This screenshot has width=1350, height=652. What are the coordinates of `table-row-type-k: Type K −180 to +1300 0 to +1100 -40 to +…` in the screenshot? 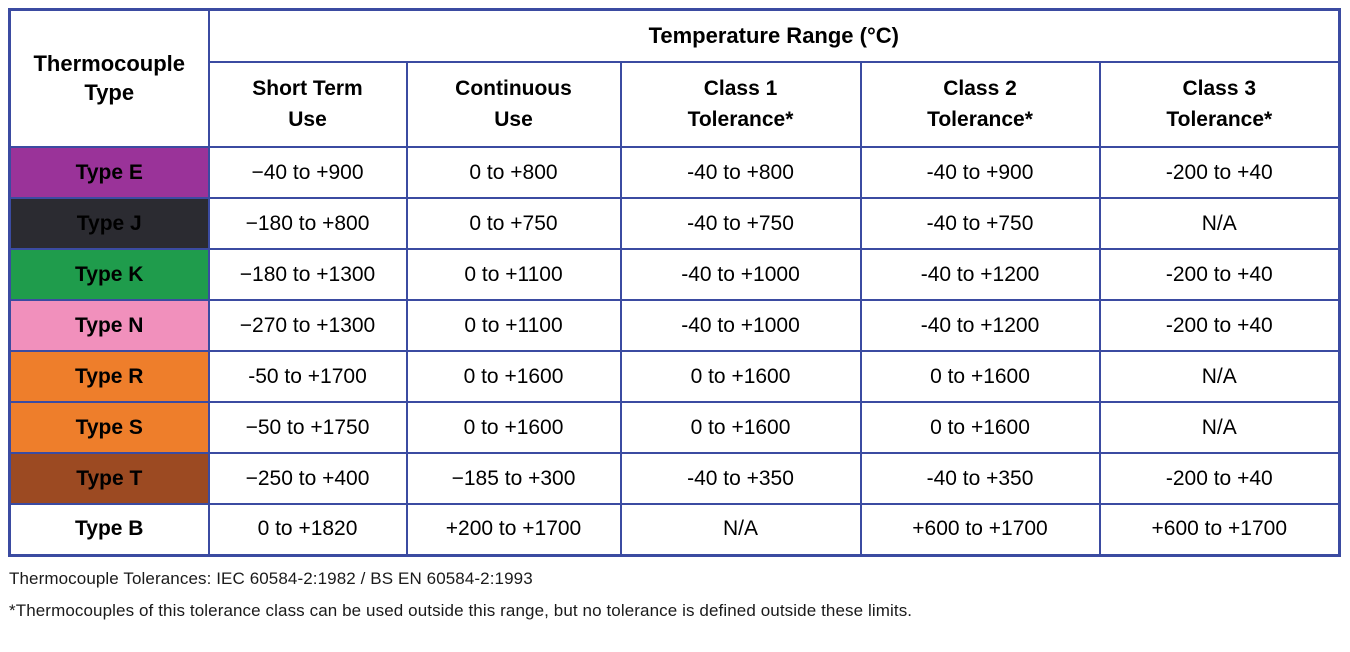 It's located at (674, 274).